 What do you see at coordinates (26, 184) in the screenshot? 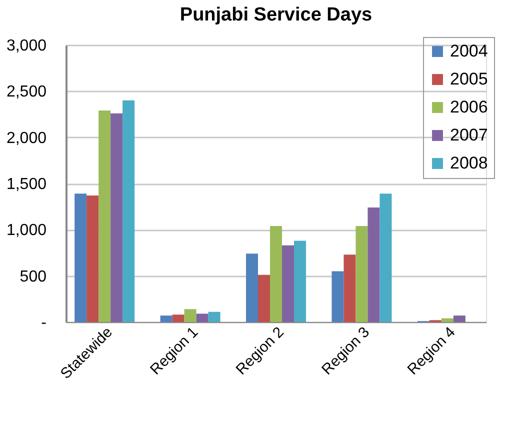
I see `y-tick-label: 1,500` at bounding box center [26, 184].